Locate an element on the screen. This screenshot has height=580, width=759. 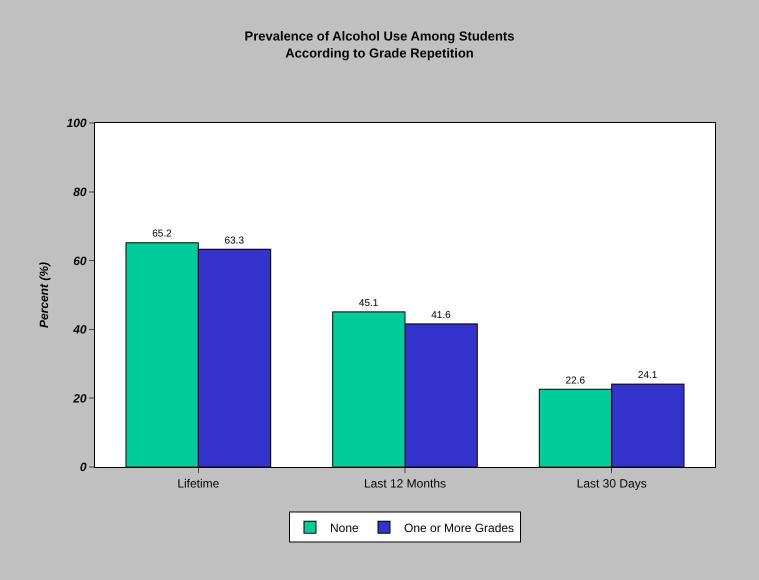
y-tick-label: 100 is located at coordinates (76, 123).